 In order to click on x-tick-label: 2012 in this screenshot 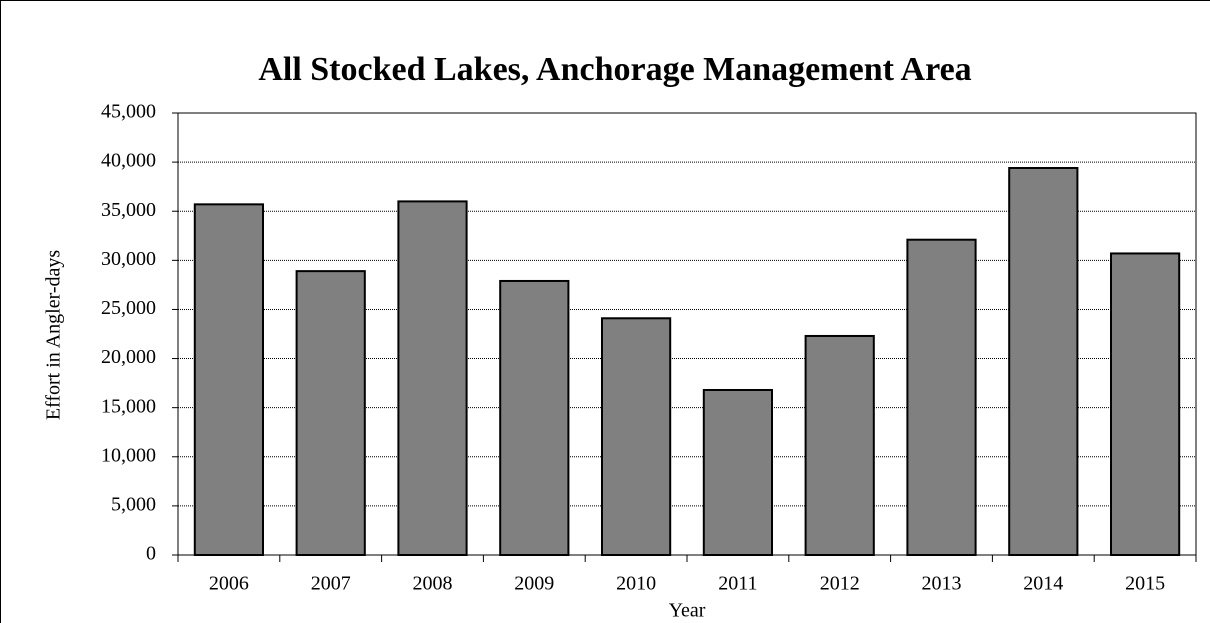, I will do `click(840, 584)`.